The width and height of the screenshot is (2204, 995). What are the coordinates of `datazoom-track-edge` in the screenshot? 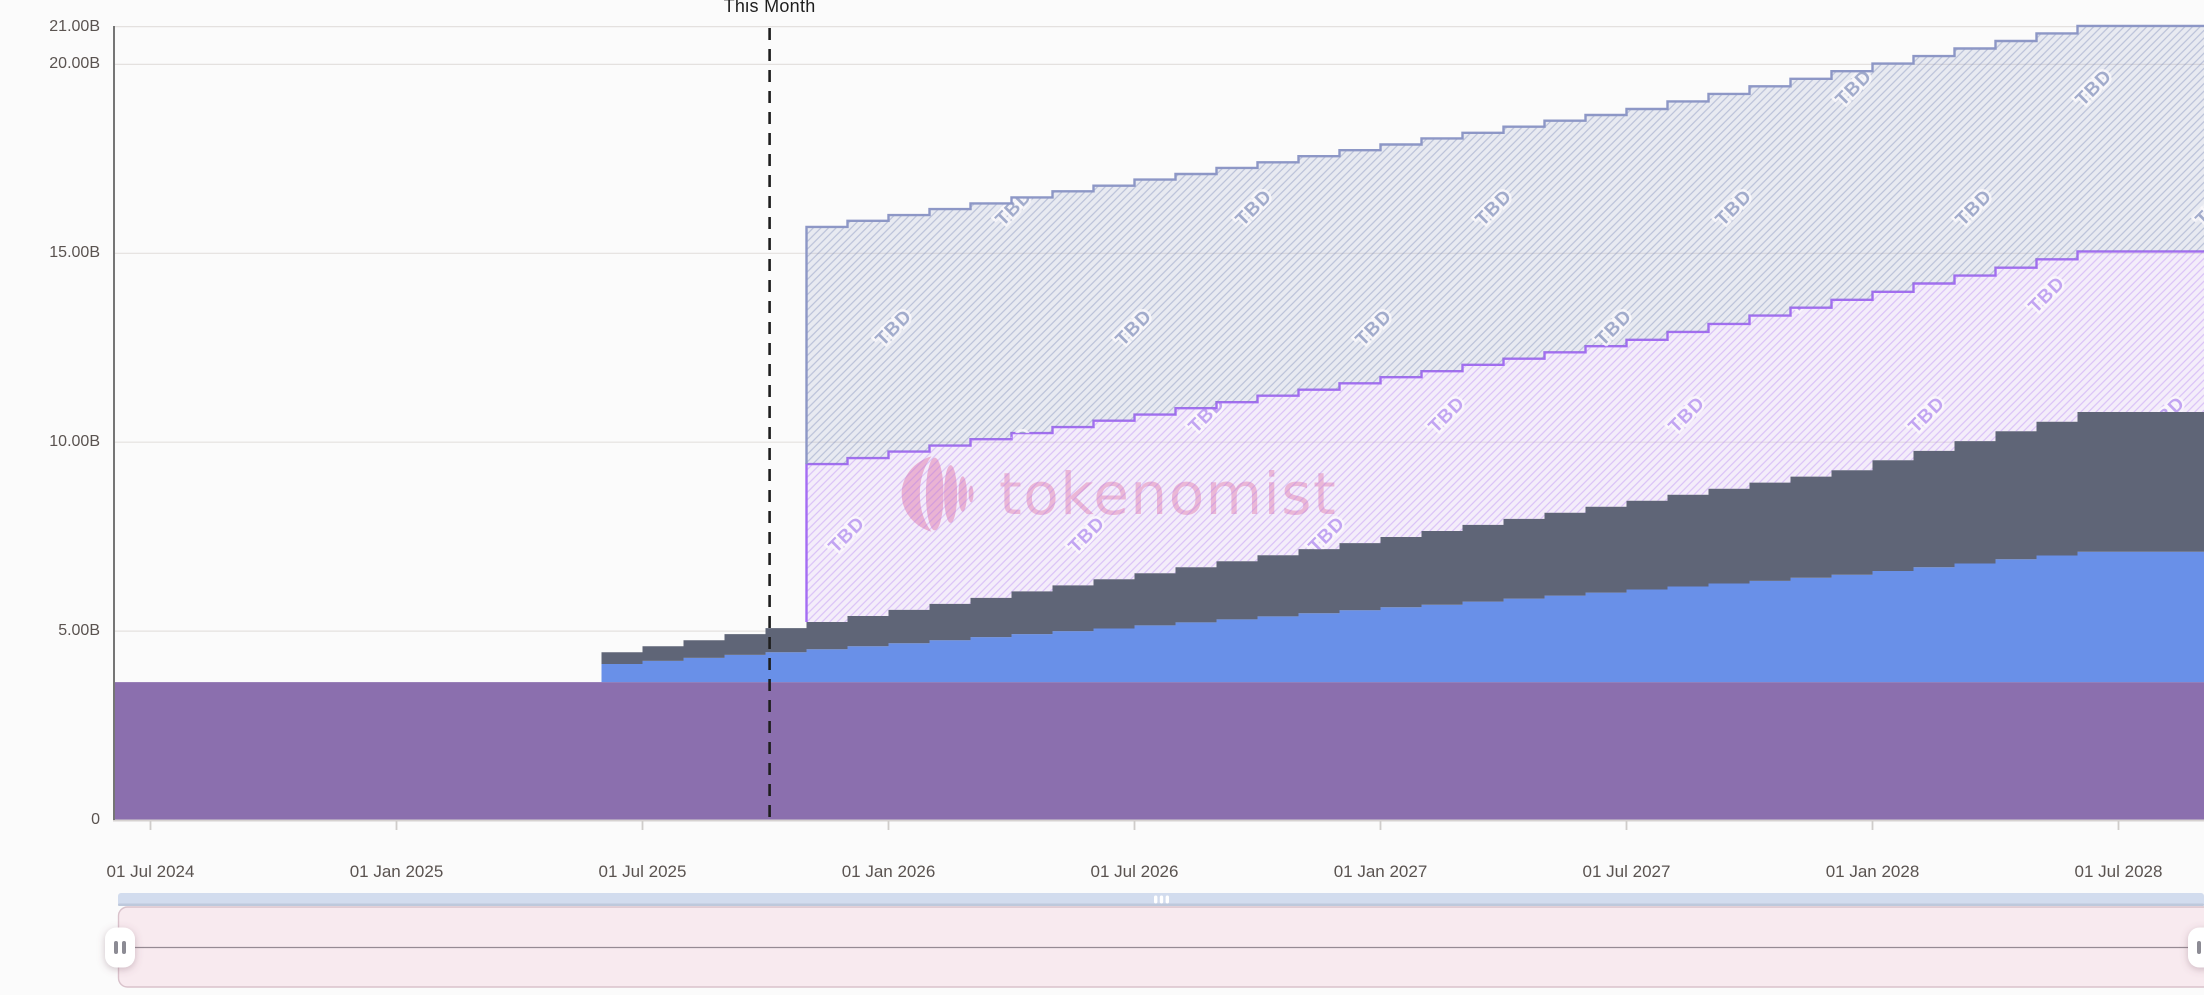 It's located at (1161, 904).